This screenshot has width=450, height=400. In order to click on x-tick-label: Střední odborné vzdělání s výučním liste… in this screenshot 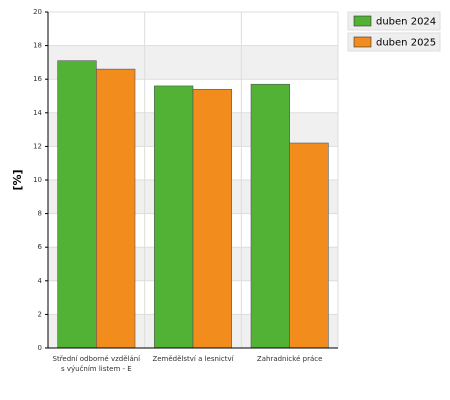, I will do `click(96, 364)`.